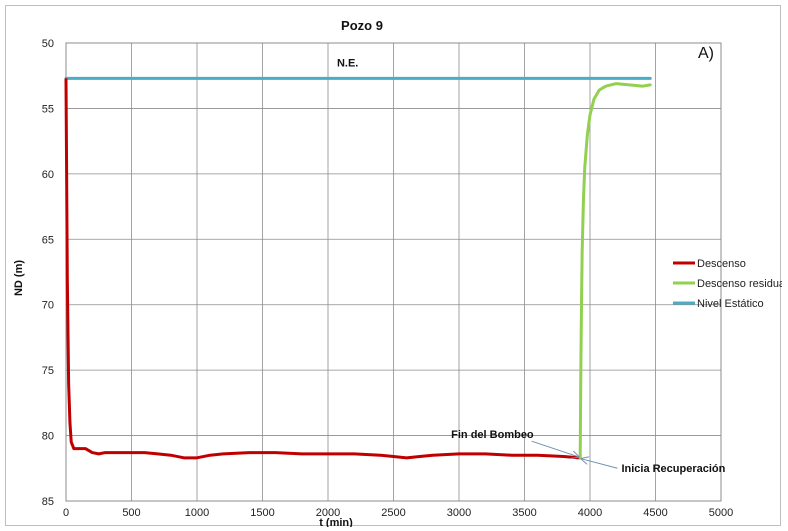 The width and height of the screenshot is (788, 531). I want to click on x-tick-label: 1000, so click(197, 513).